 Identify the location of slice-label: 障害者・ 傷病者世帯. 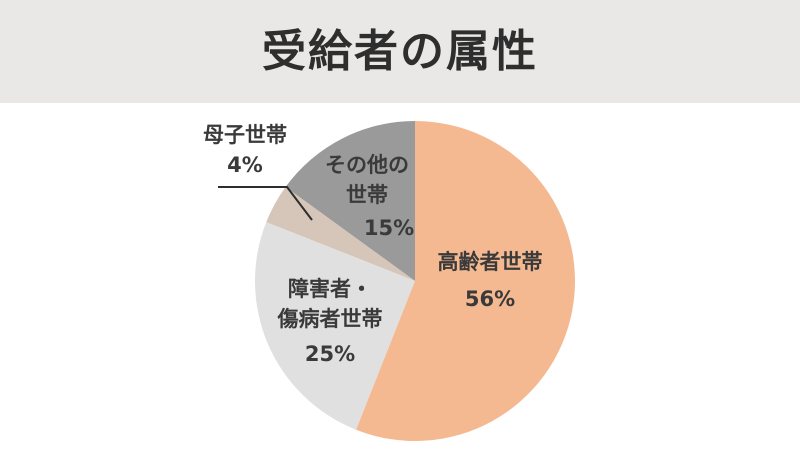
(330, 304).